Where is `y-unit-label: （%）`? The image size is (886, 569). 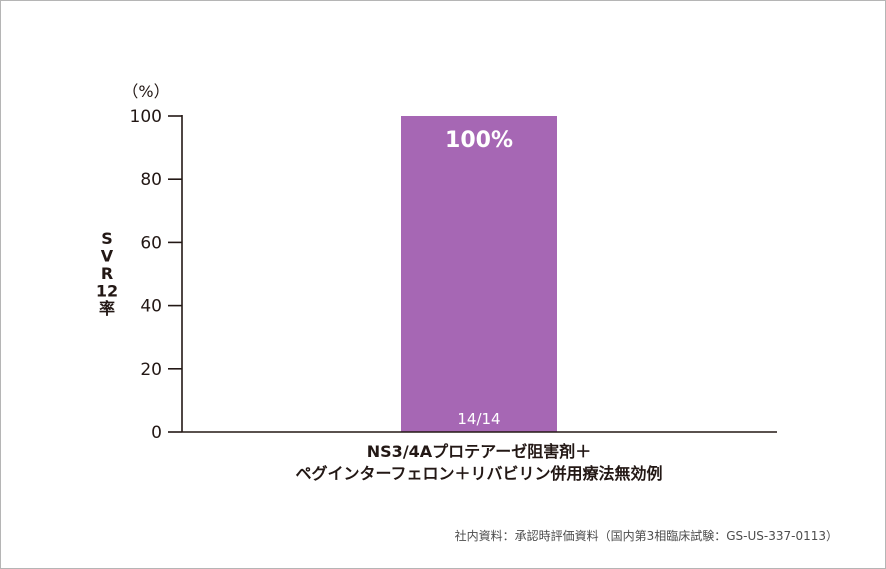 y-unit-label: （%） is located at coordinates (145, 91).